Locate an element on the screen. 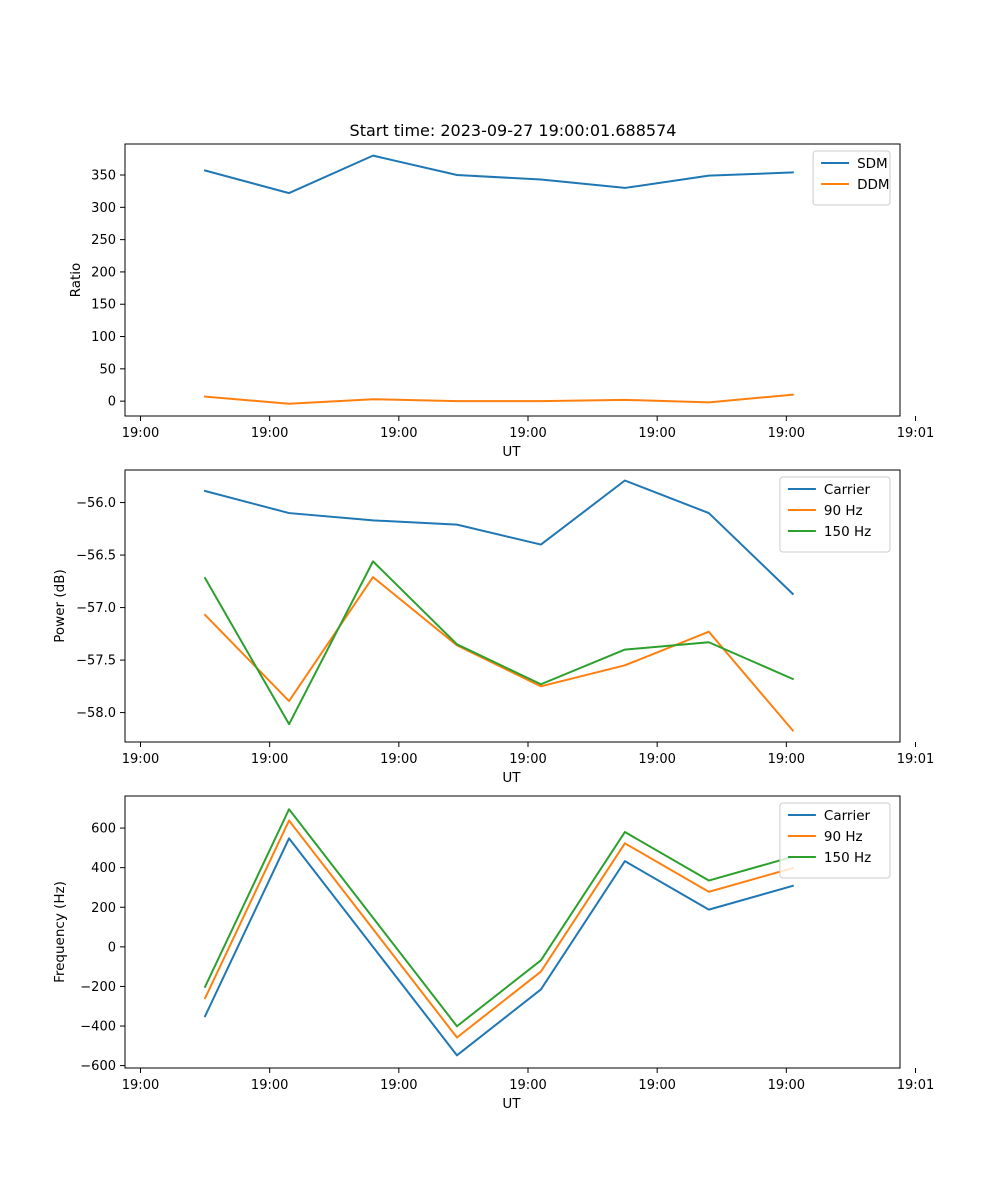 This screenshot has height=1200, width=1000. frequency-series-90-hz is located at coordinates (499, 929).